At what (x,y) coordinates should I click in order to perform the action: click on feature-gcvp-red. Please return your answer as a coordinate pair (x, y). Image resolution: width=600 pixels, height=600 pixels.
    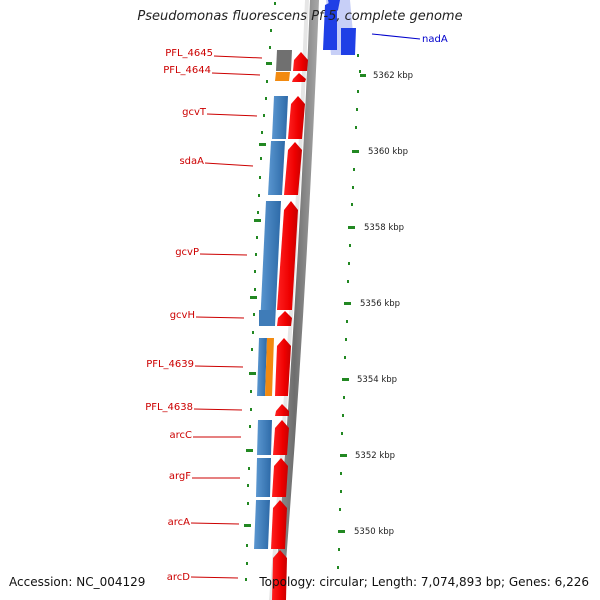
    Looking at the image, I should click on (287, 255).